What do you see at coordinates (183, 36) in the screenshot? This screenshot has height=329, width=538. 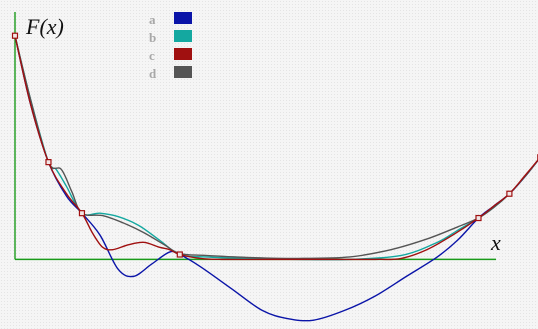 I see `legend-swatch-b` at bounding box center [183, 36].